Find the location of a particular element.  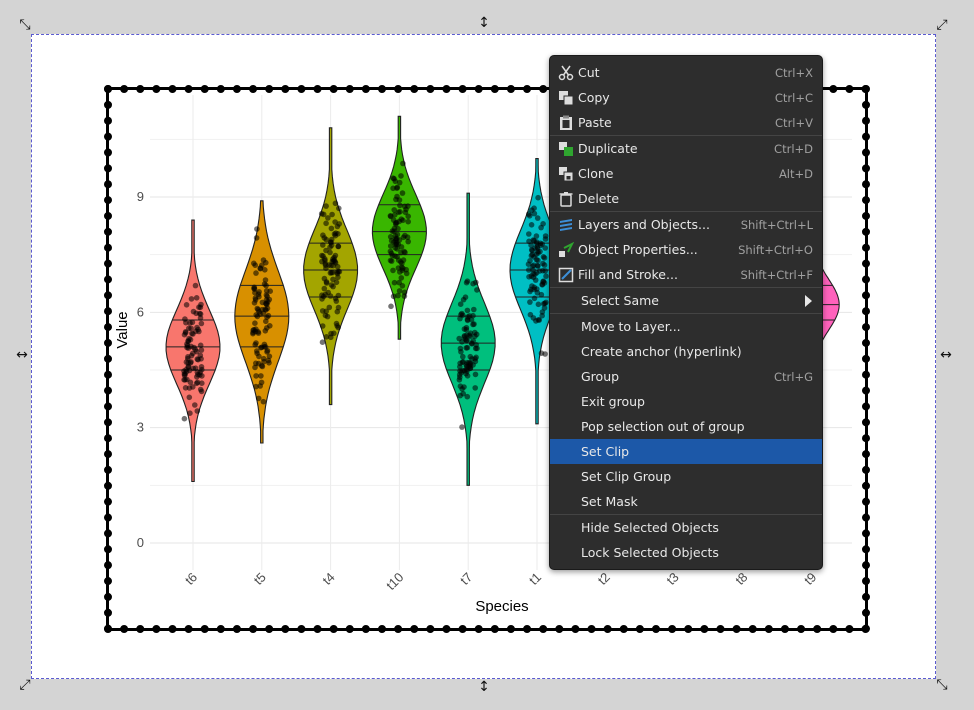

resize-handle-n-icon: ↕ is located at coordinates (484, 23).